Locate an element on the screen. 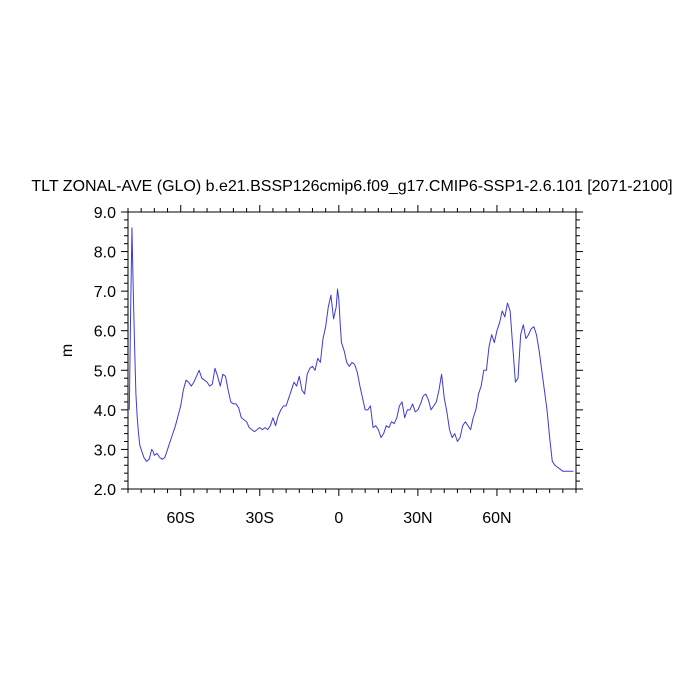 The image size is (700, 700). y-tick-label: 8.0 is located at coordinates (105, 253).